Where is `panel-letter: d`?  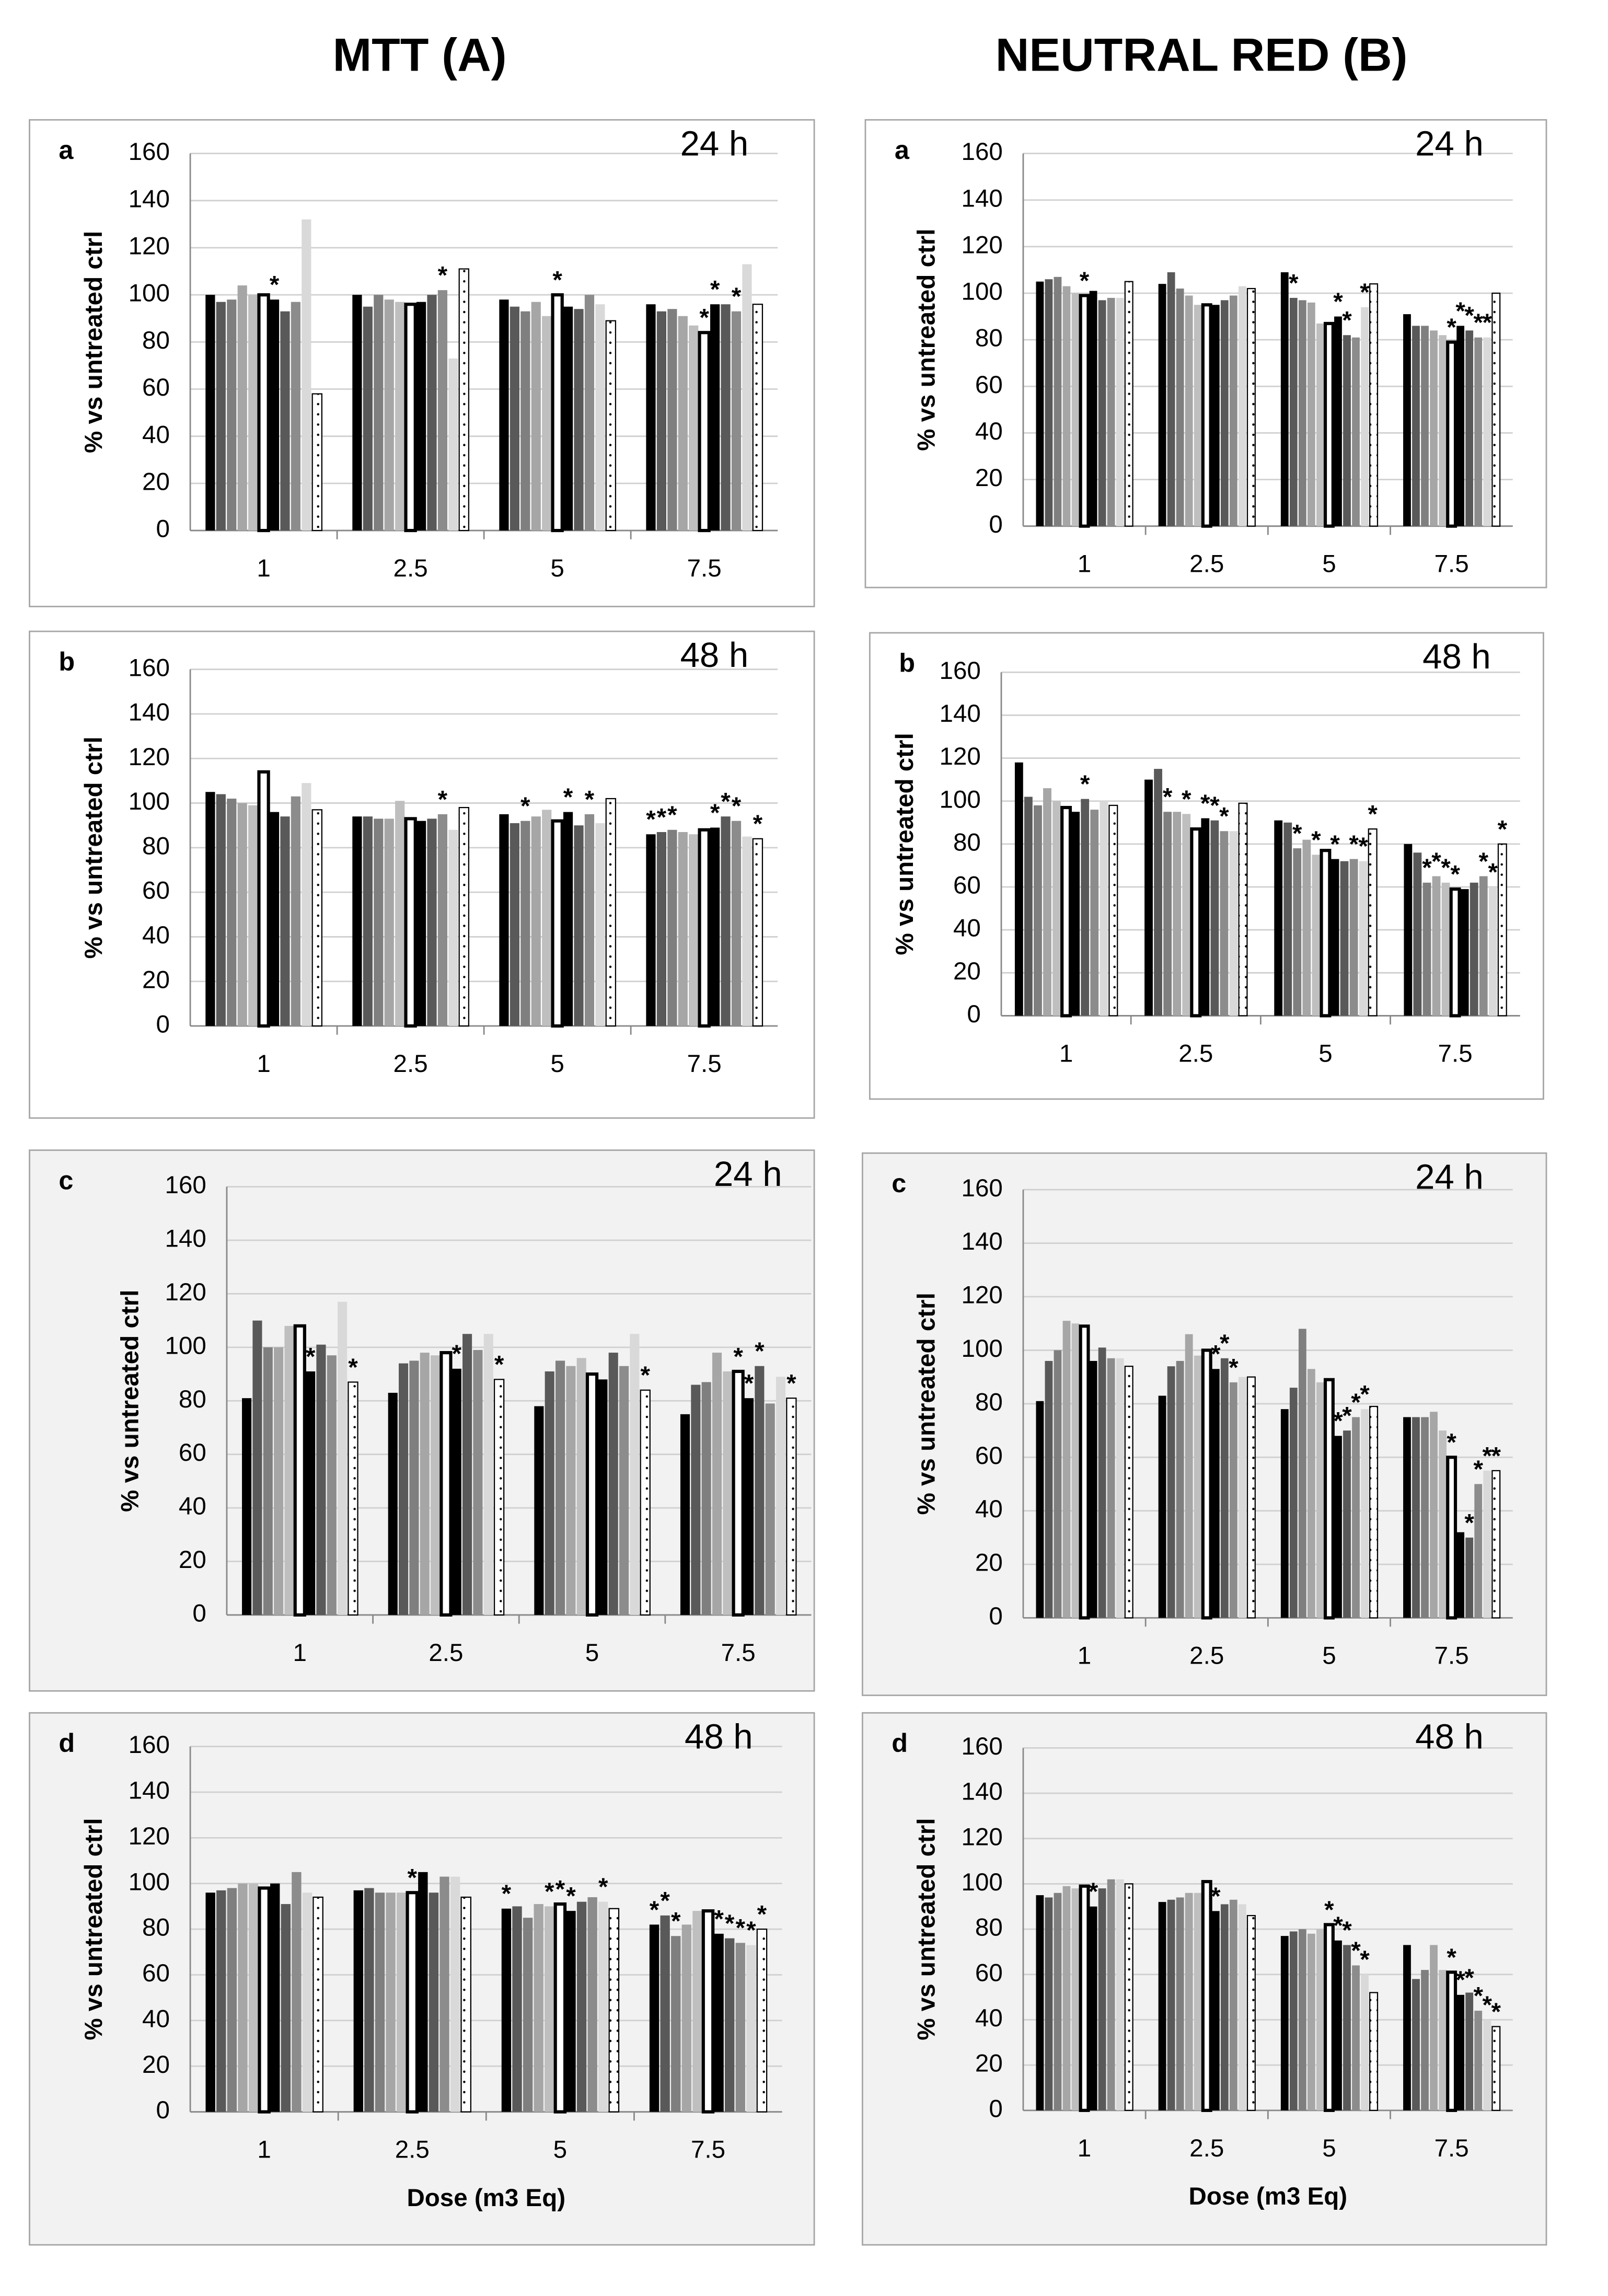 panel-letter: d is located at coordinates (900, 1743).